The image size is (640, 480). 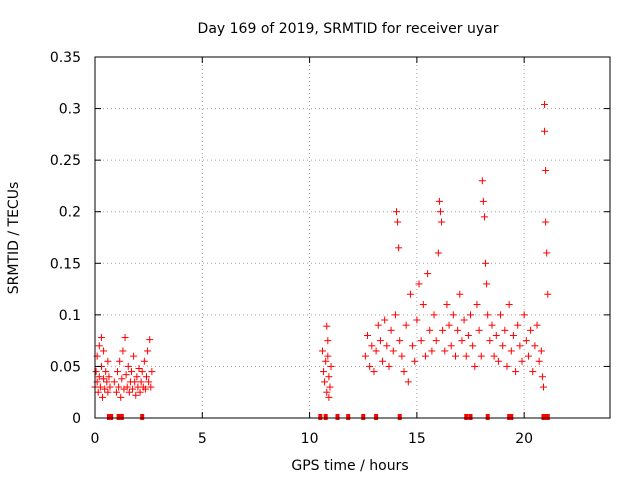 What do you see at coordinates (70, 213) in the screenshot?
I see `y-tick-label: 0.2` at bounding box center [70, 213].